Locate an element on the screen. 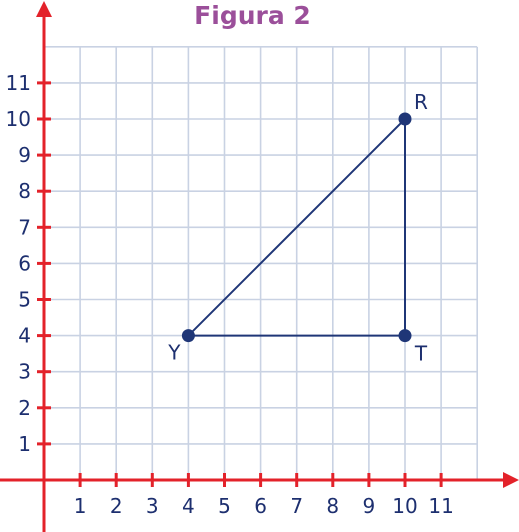 The image size is (519, 532). vertex-point-t is located at coordinates (405, 336).